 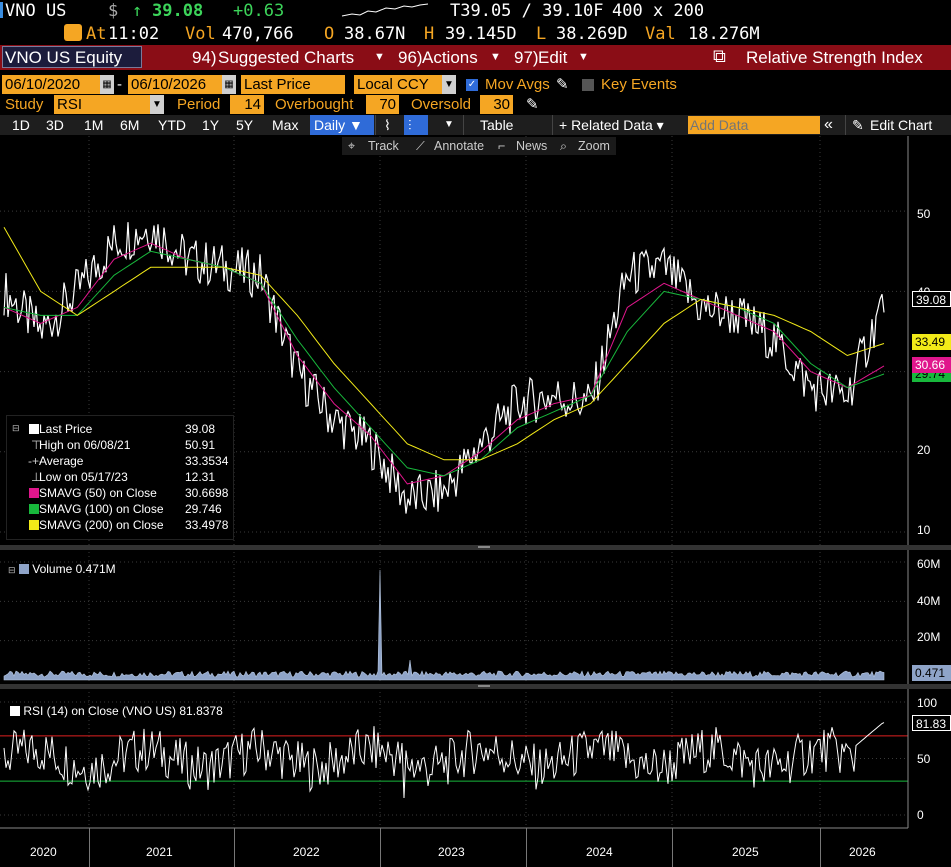 I want to click on period-1y: 1Y, so click(x=211, y=125).